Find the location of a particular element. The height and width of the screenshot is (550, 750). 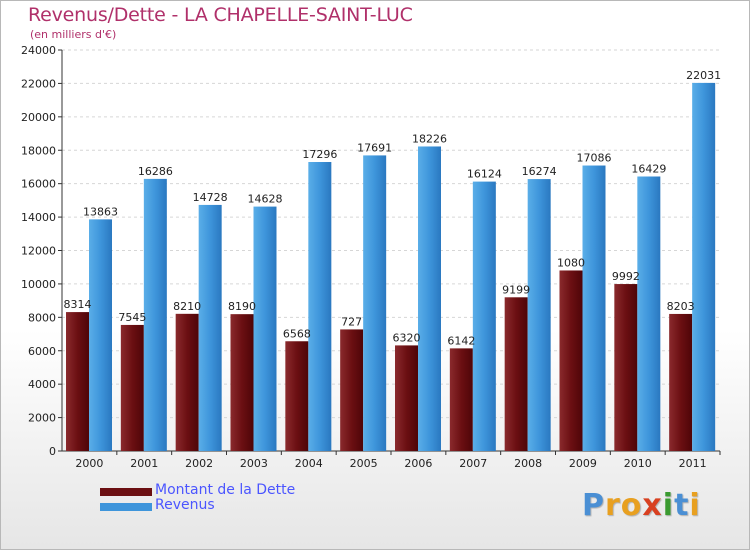

data-label-revenue: 16429 is located at coordinates (648, 168).